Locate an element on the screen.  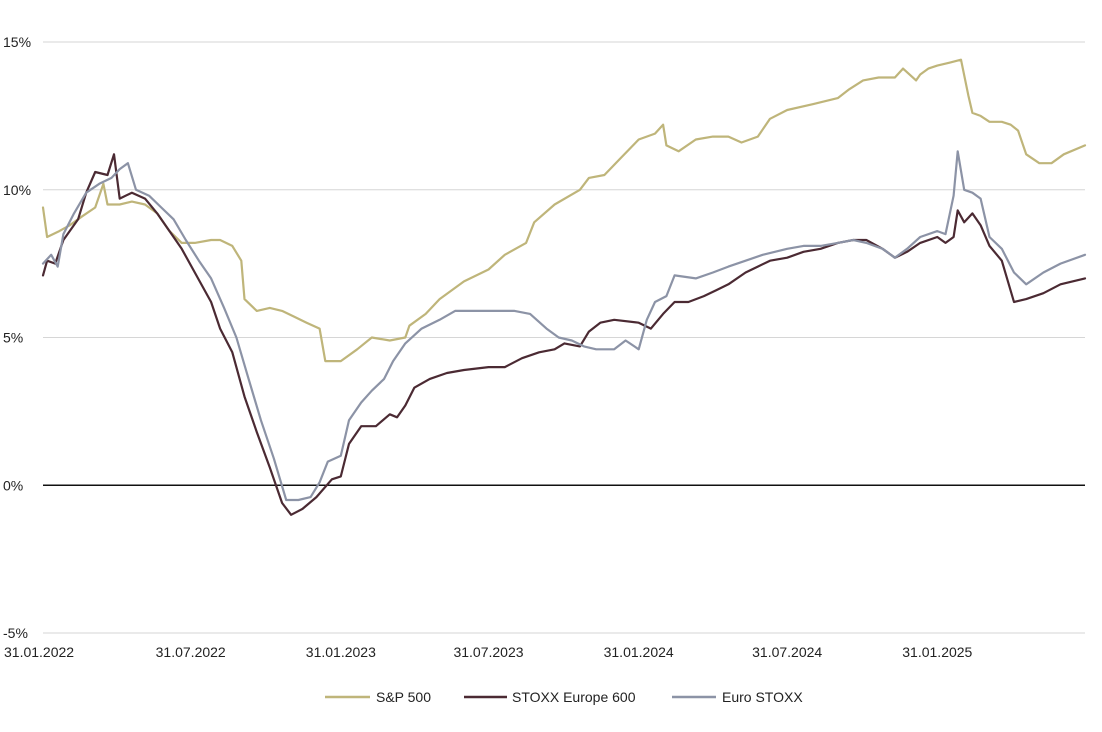
x-tick-label: 31.01.2025 is located at coordinates (937, 652).